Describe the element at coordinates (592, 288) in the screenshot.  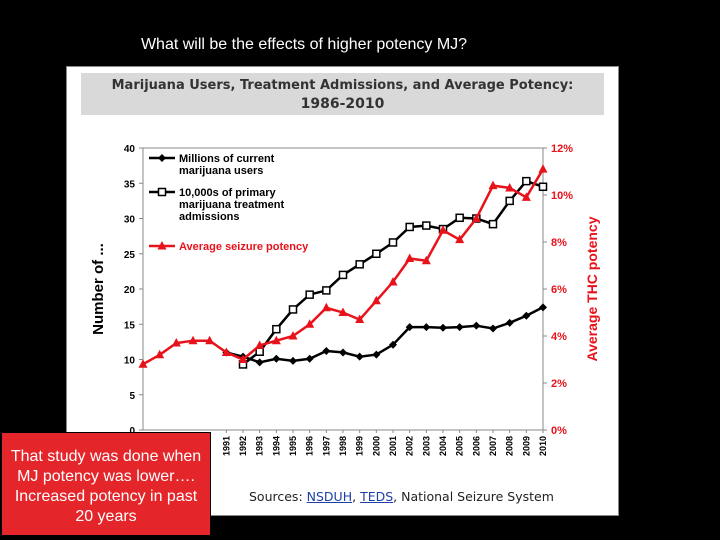
I see `y2-axis-label: Average THC potency` at that location.